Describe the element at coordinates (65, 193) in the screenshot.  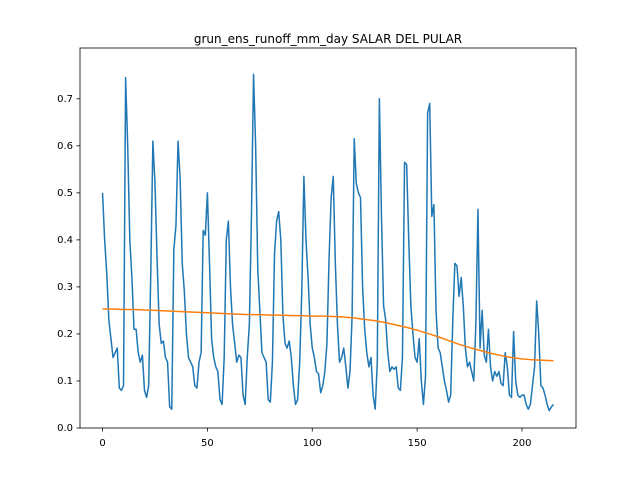
I see `y-tick-label: 0.5` at that location.